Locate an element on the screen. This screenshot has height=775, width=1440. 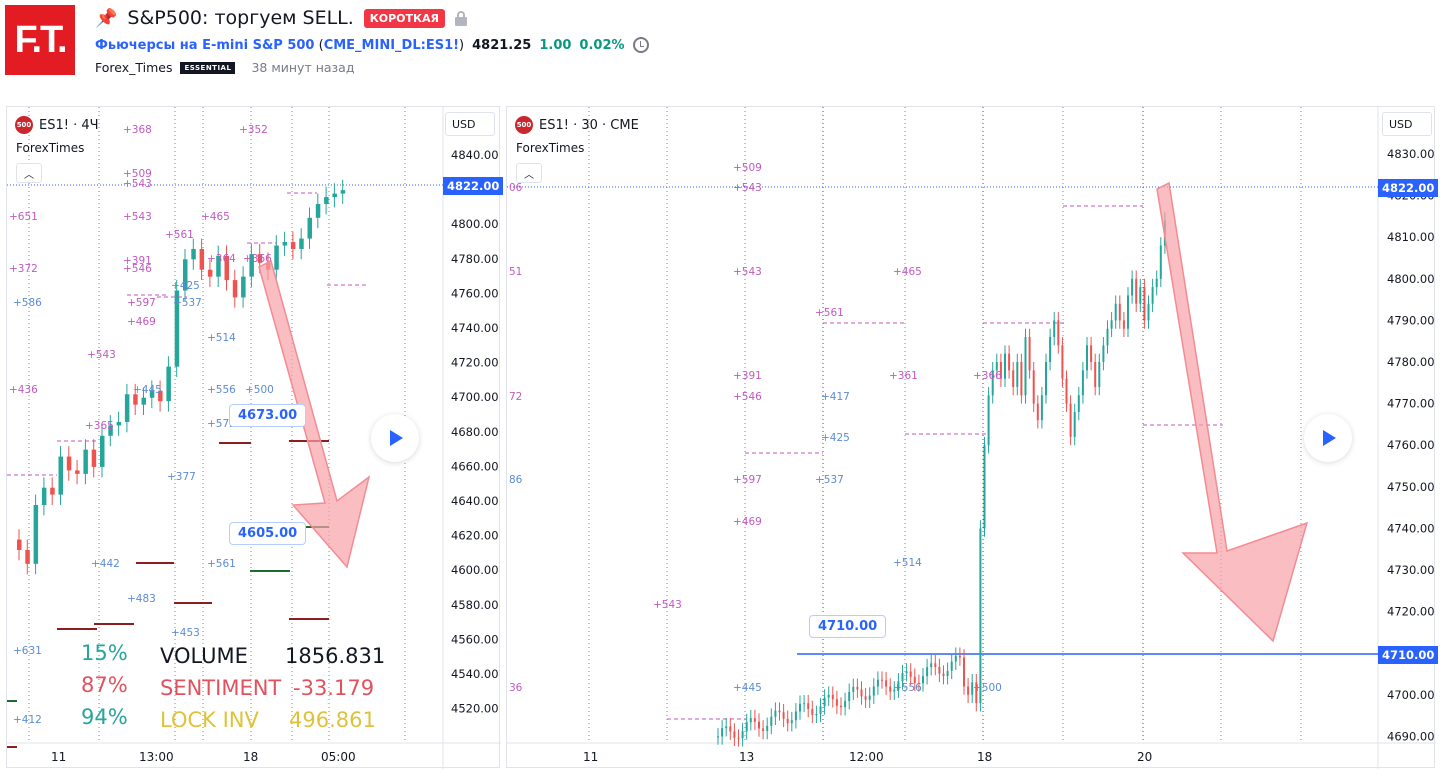
x-tick-label: 13:00 is located at coordinates (156, 757).